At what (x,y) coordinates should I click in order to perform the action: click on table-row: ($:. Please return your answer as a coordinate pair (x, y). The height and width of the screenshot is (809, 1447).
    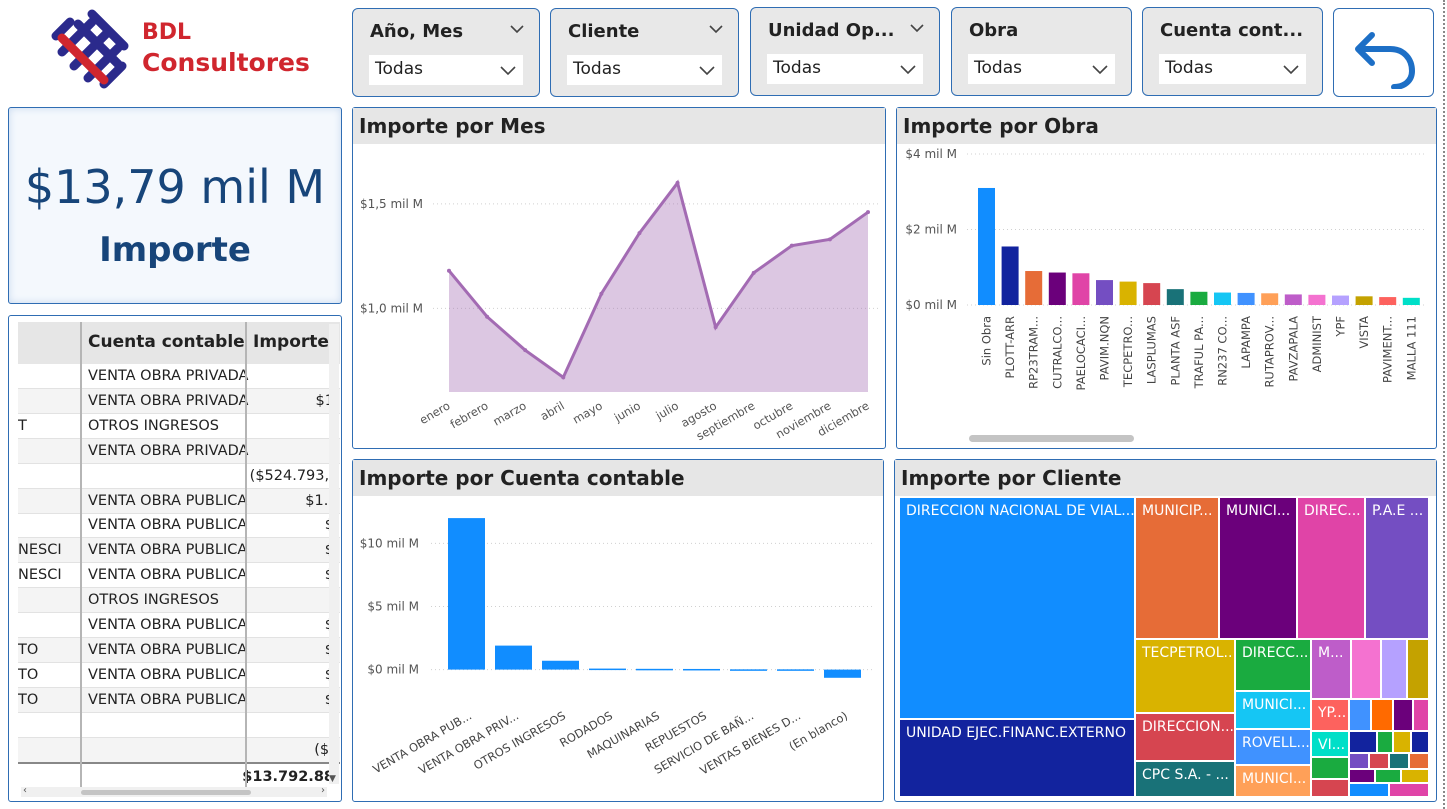
    Looking at the image, I should click on (179, 750).